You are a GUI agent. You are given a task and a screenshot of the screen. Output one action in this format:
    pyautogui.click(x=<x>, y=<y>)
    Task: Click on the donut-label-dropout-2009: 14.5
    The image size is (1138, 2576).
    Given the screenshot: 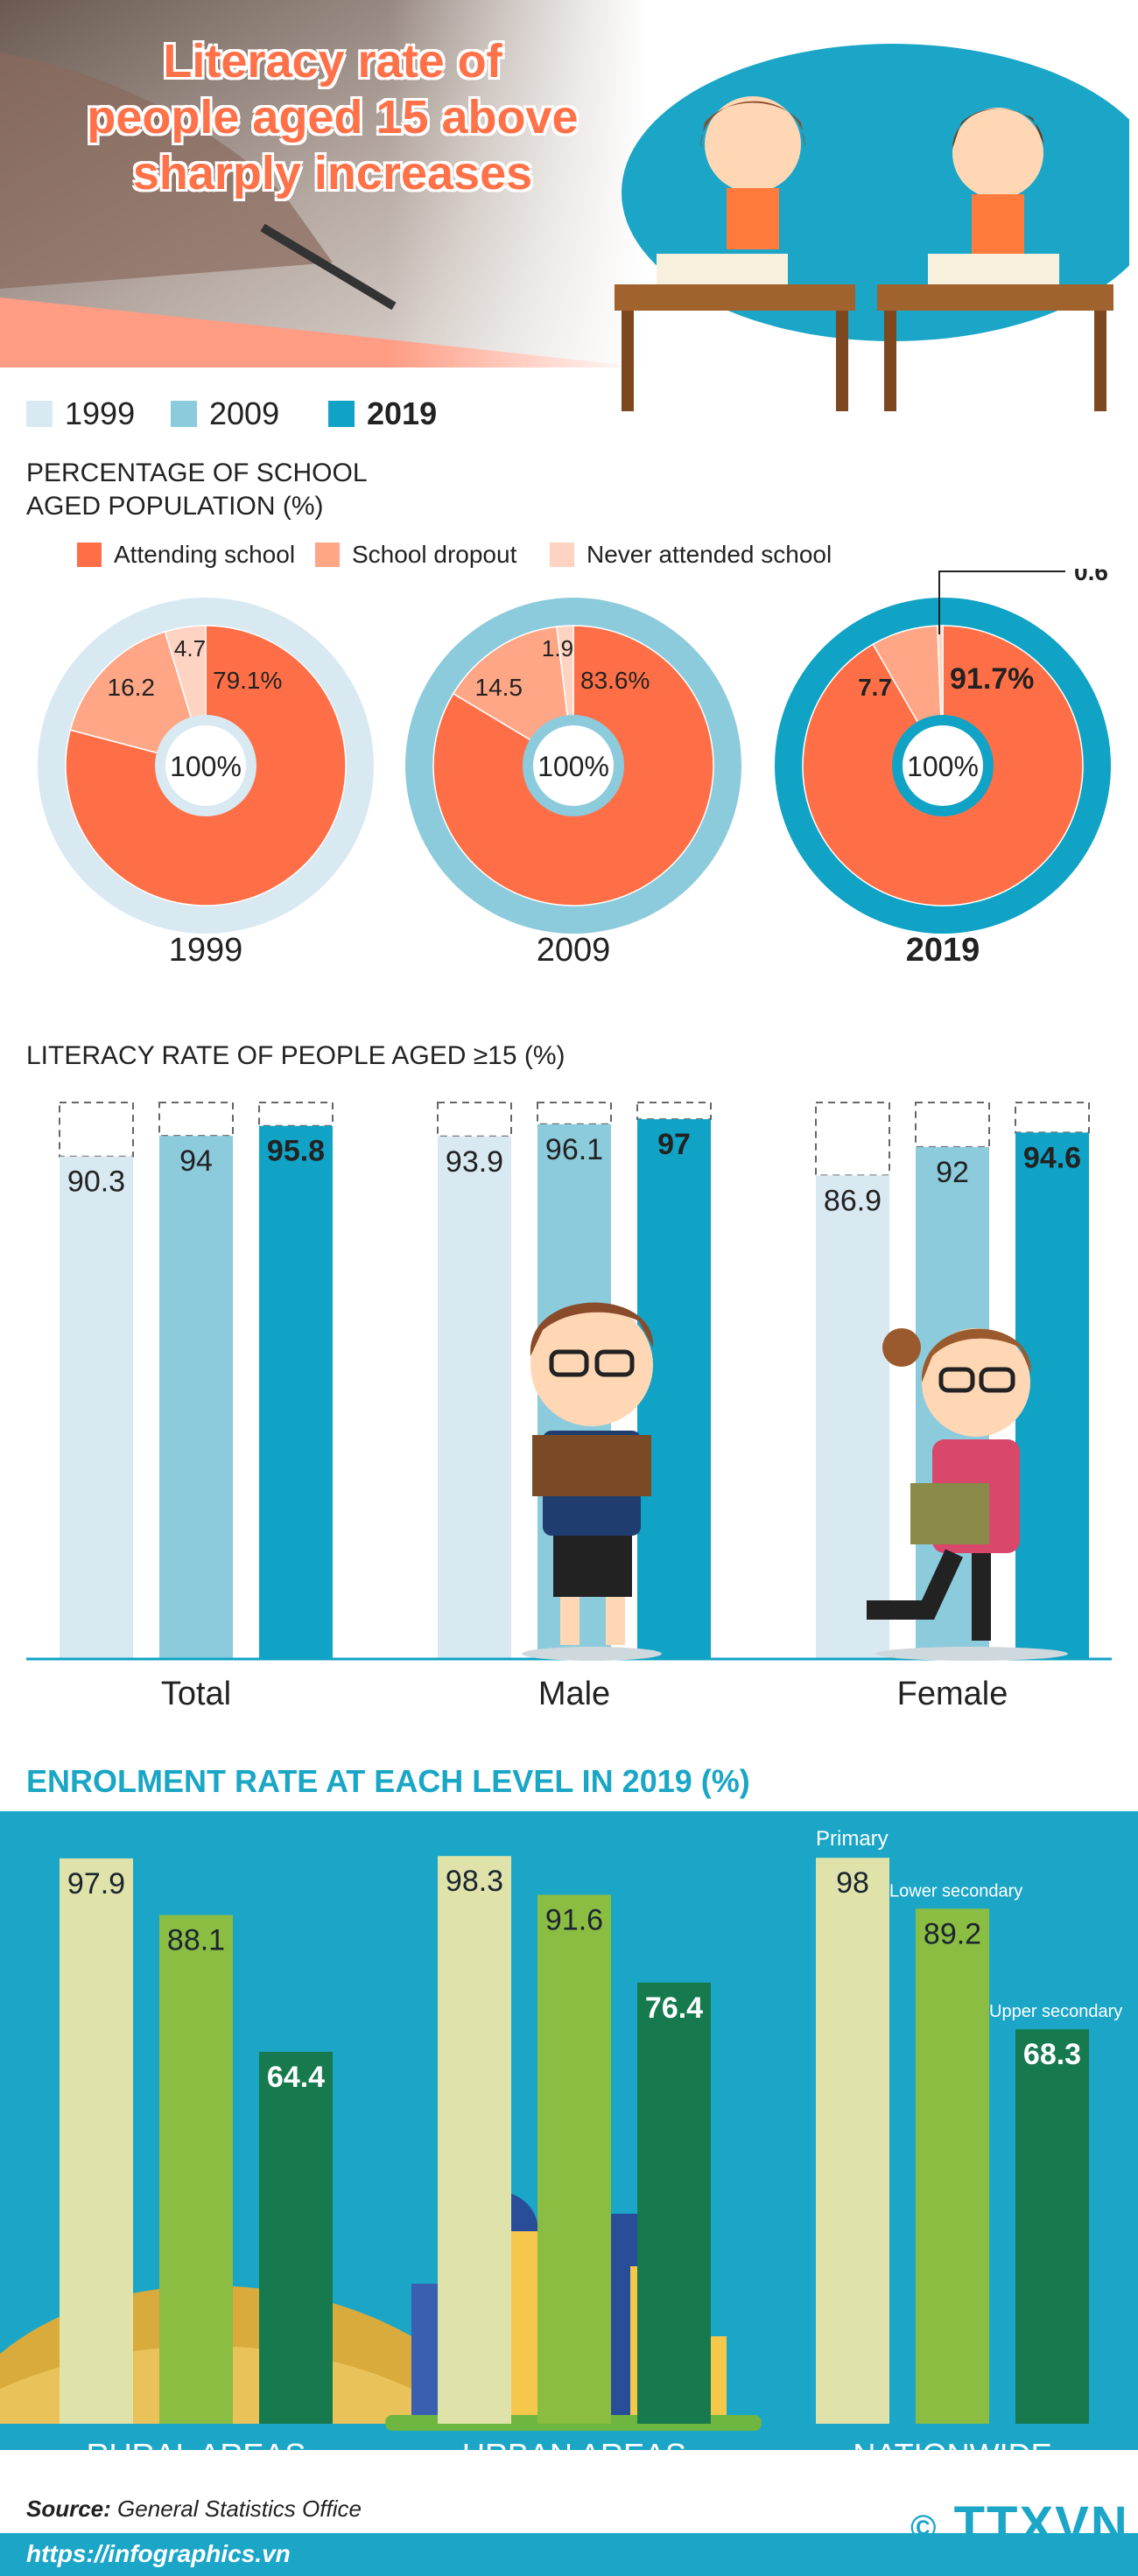 What is the action you would take?
    pyautogui.click(x=499, y=687)
    